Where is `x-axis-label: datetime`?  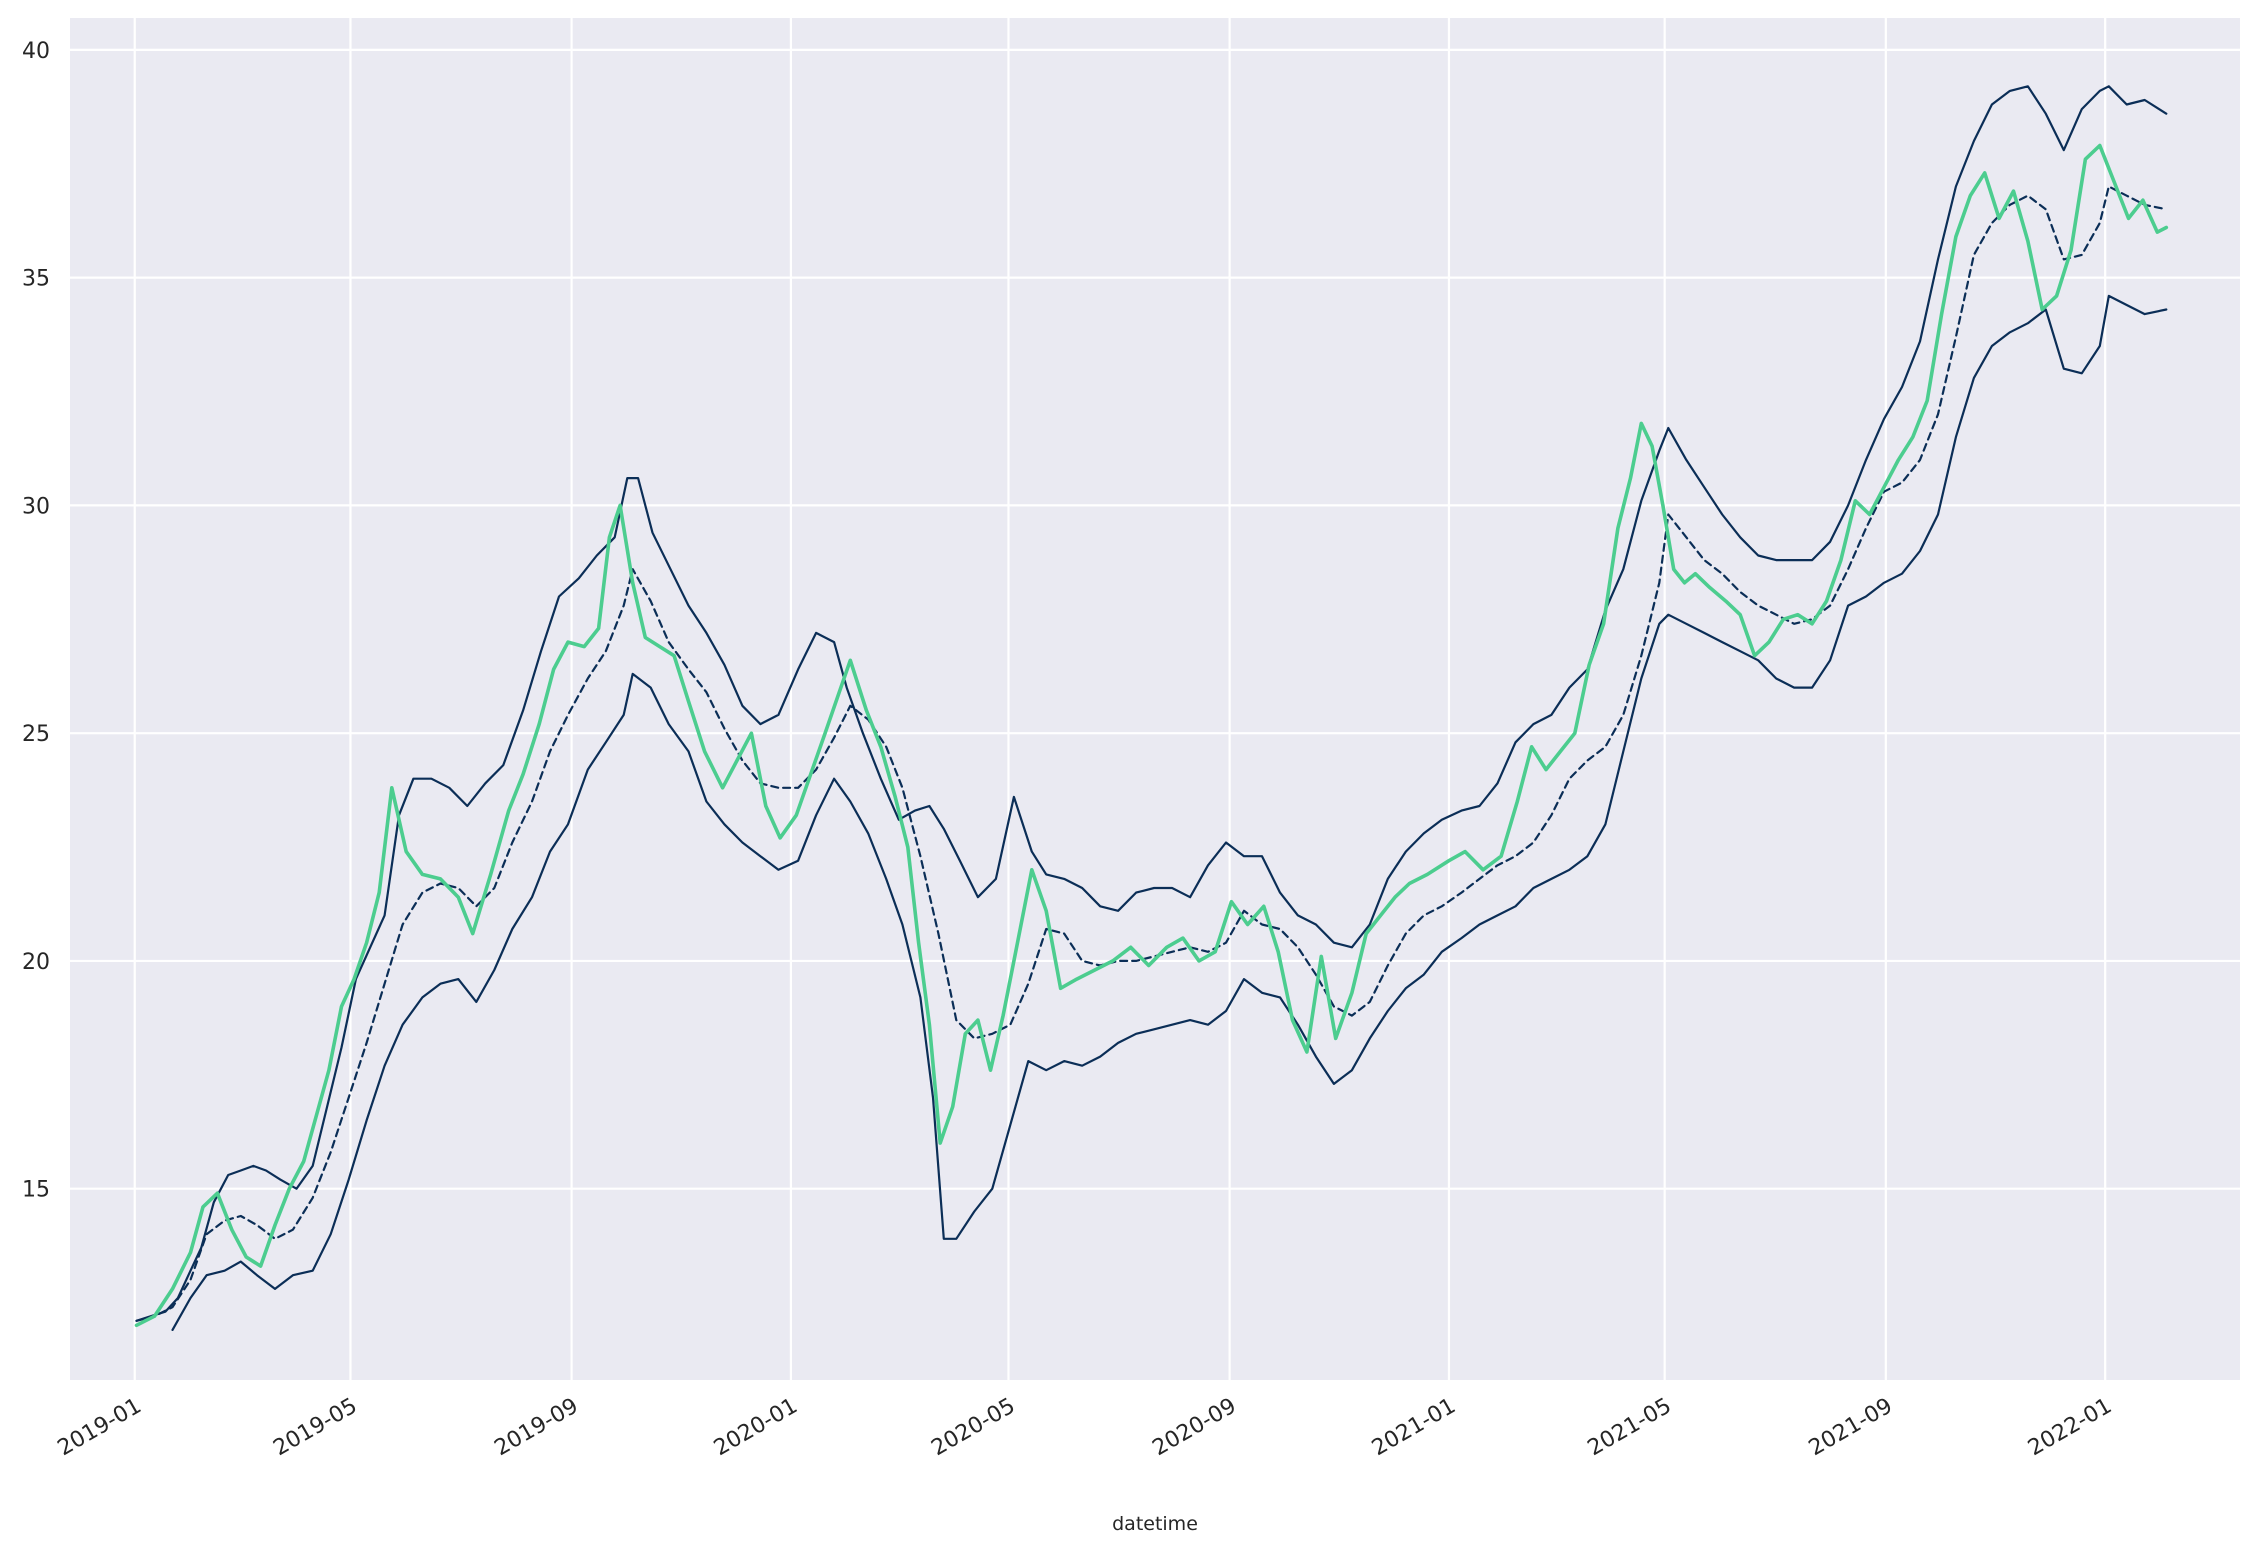 x-axis-label: datetime is located at coordinates (1155, 1524).